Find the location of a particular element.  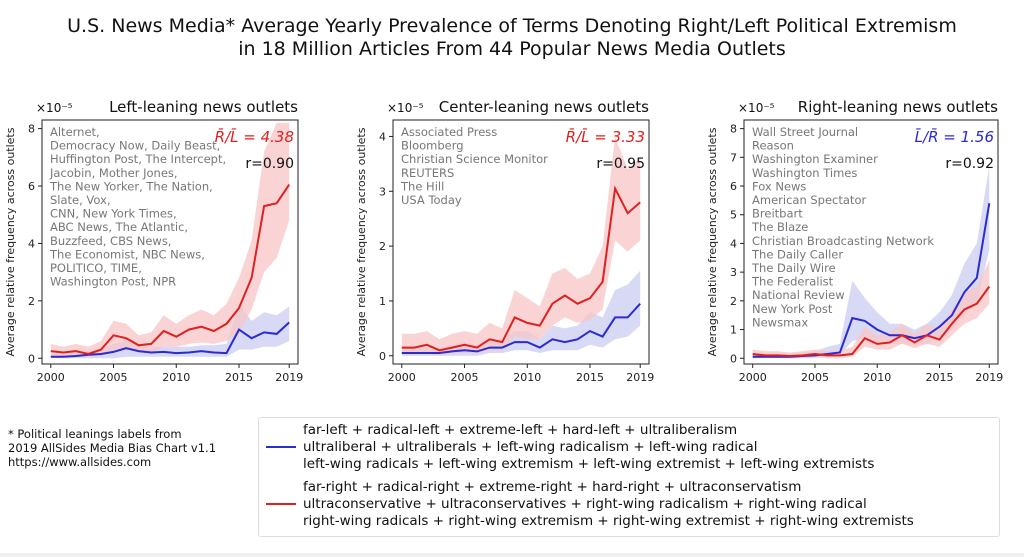

outlet-name: New York Post is located at coordinates (792, 309).